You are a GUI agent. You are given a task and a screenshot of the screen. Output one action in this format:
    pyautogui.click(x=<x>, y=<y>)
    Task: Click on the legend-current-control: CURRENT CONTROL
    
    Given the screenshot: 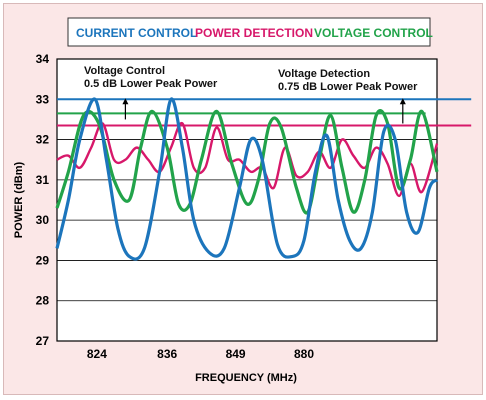 What is the action you would take?
    pyautogui.click(x=136, y=33)
    